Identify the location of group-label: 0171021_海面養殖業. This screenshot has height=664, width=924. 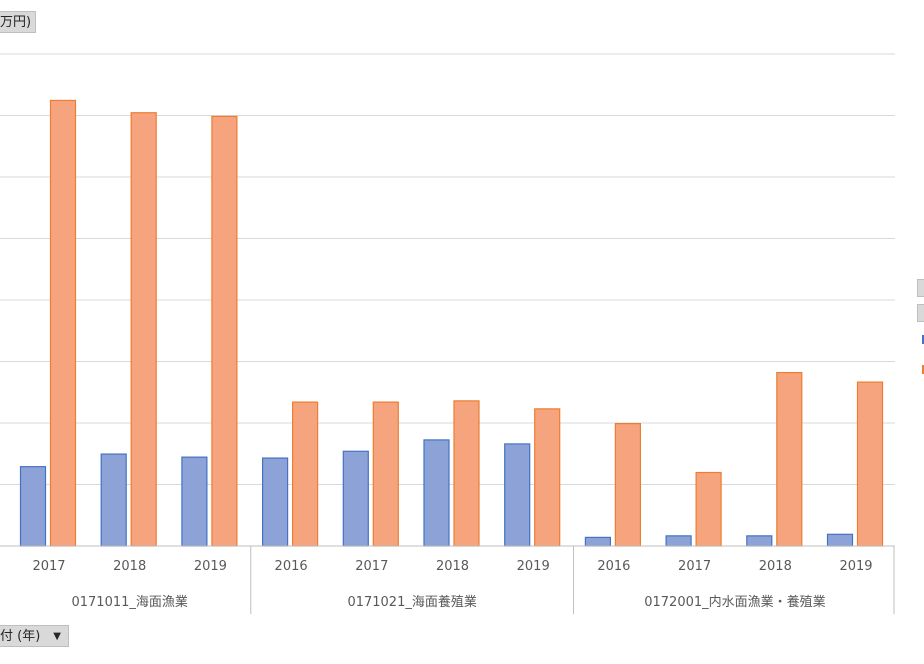
(411, 602).